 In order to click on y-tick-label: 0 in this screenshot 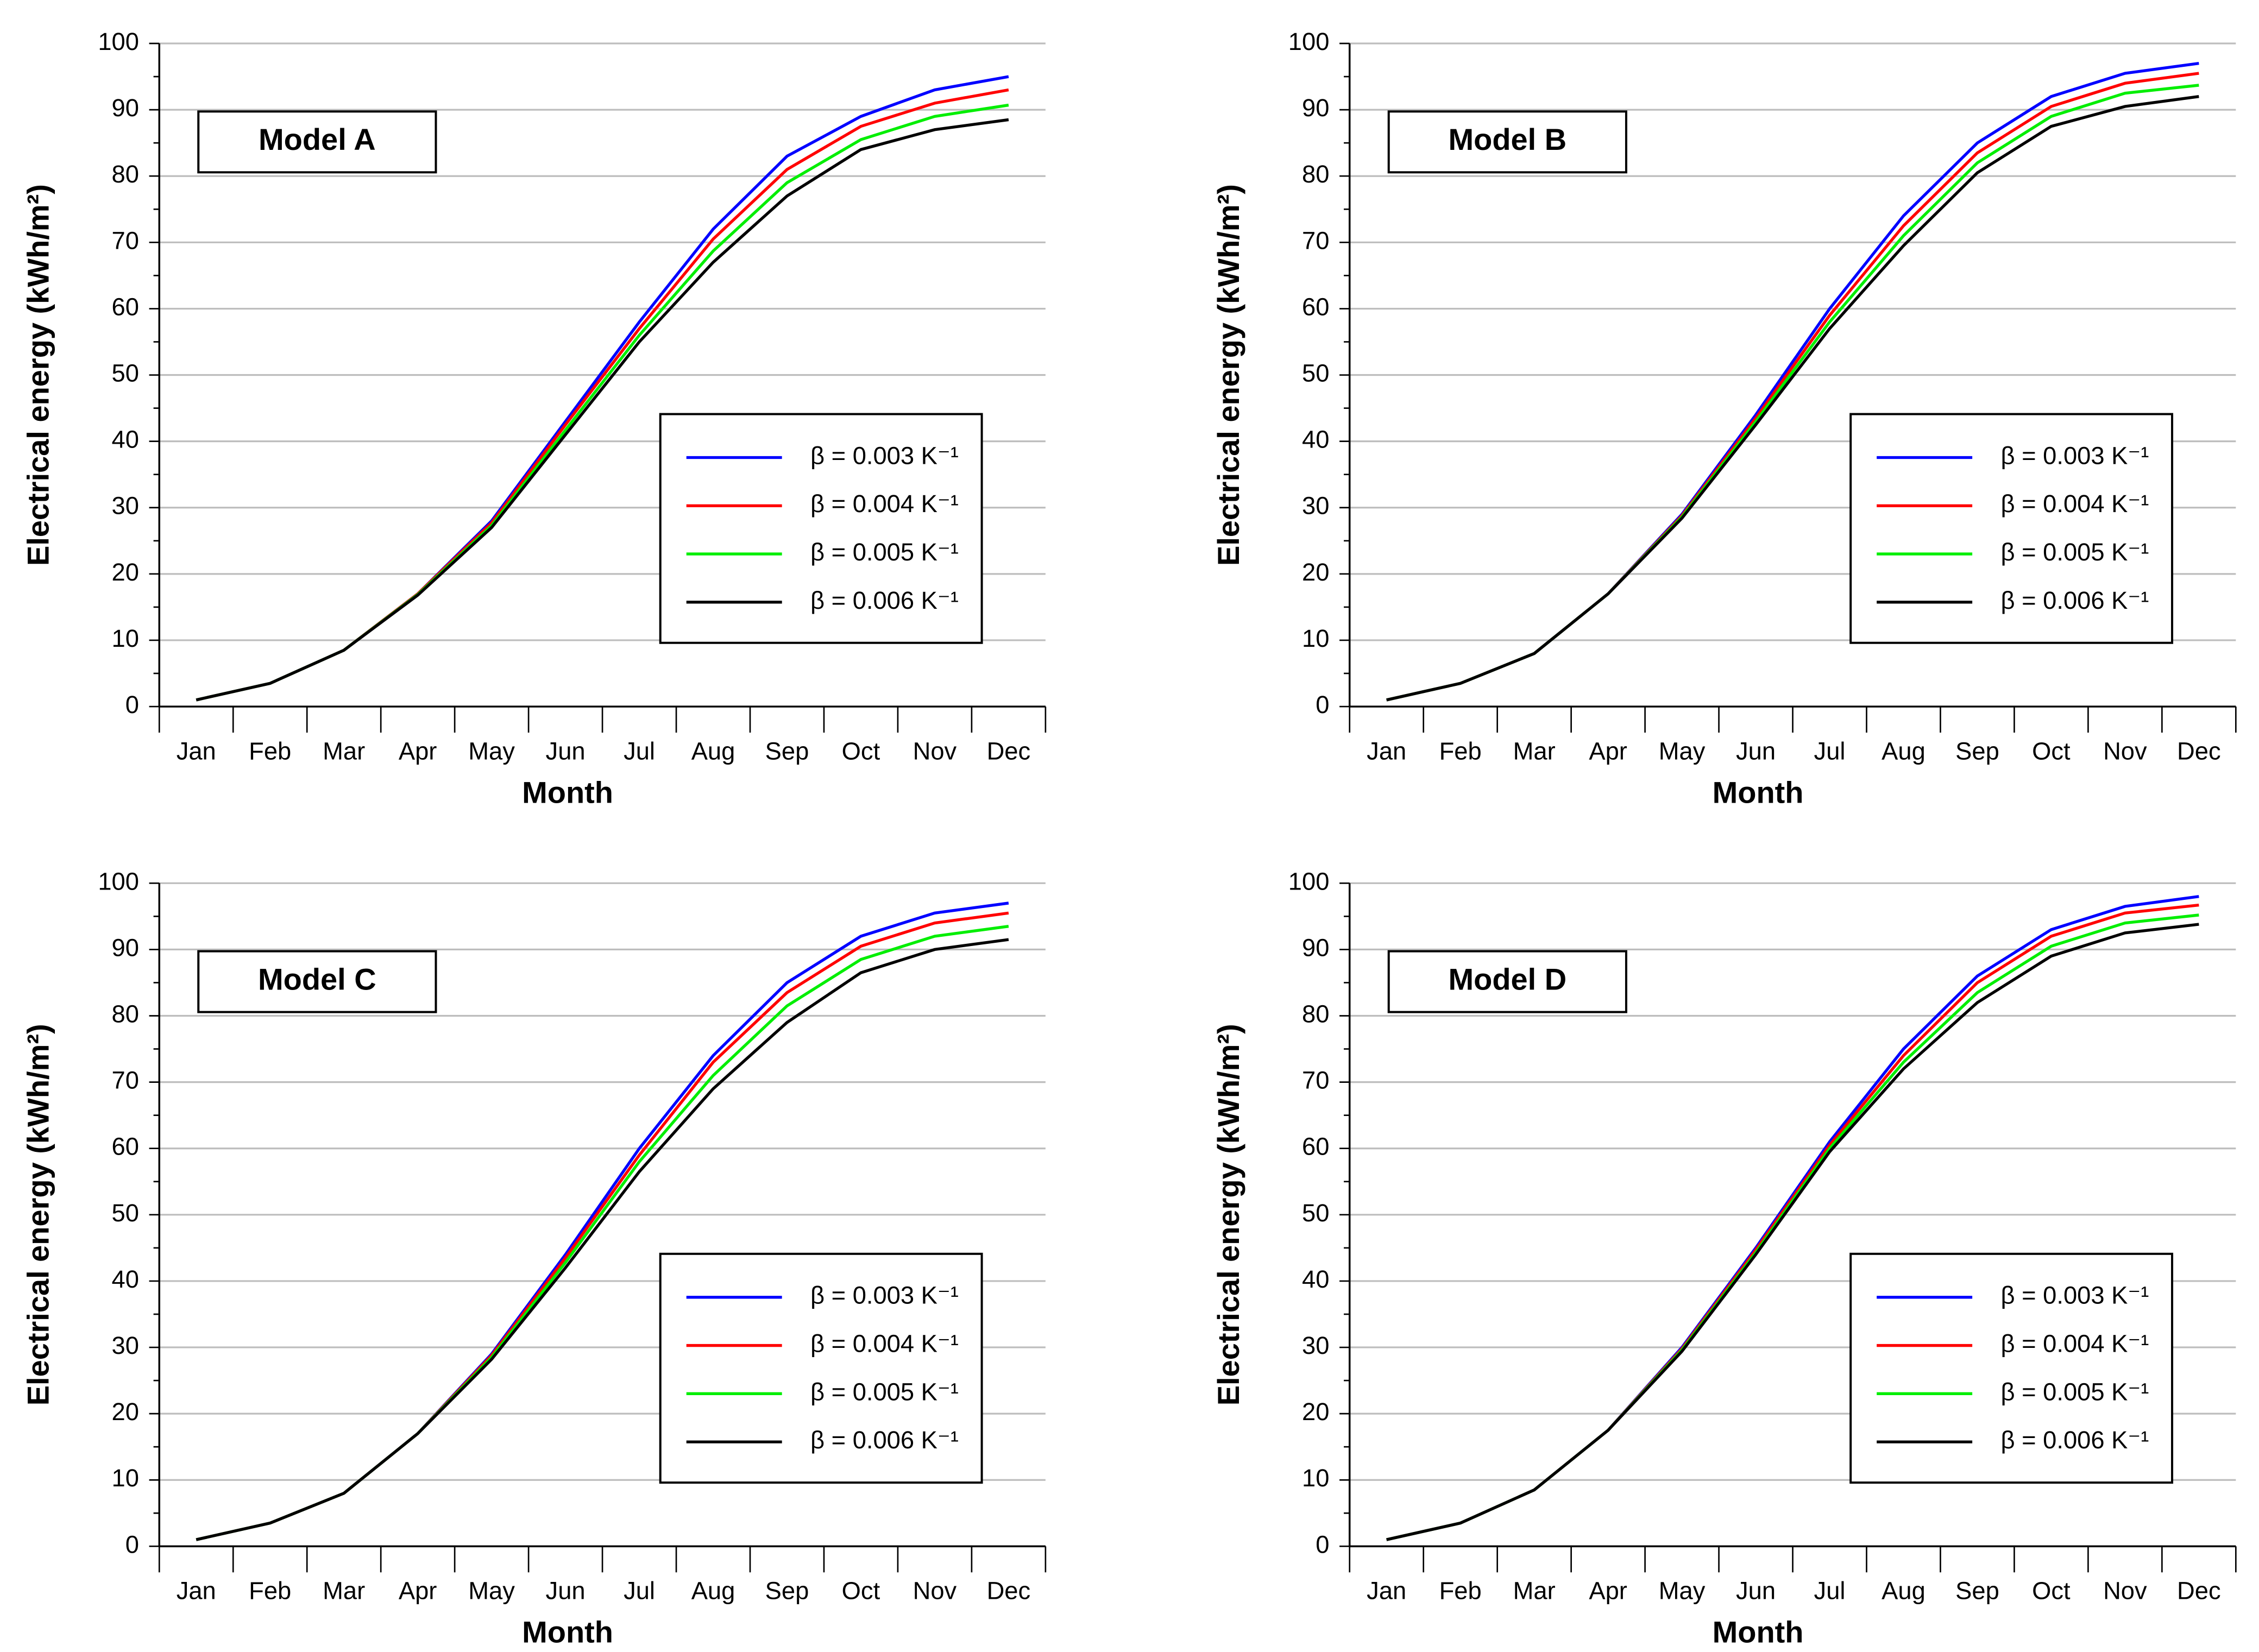, I will do `click(132, 1544)`.